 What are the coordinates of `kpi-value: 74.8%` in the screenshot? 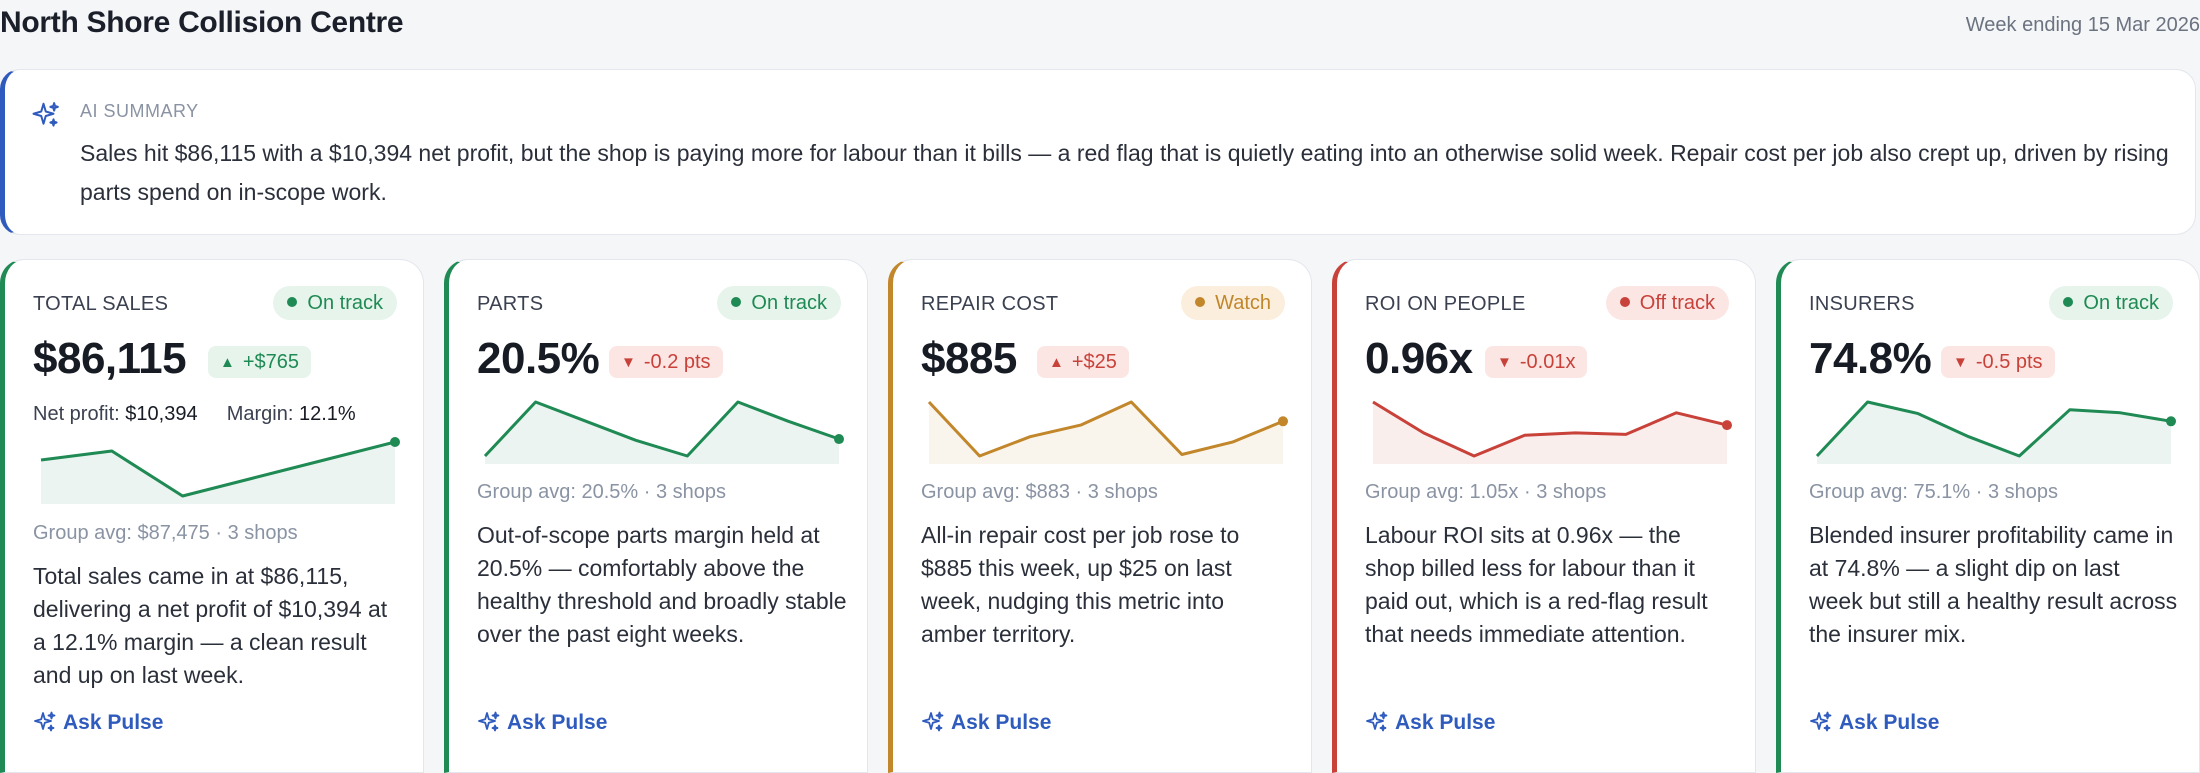 It's located at (1870, 358).